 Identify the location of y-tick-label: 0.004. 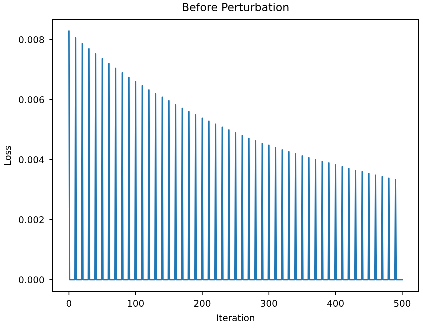
(31, 160).